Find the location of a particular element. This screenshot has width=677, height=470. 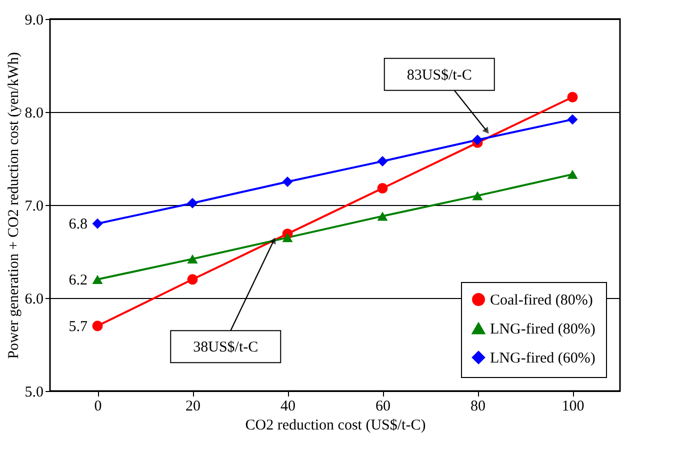

y-tick-label: 7.0 is located at coordinates (34, 206).